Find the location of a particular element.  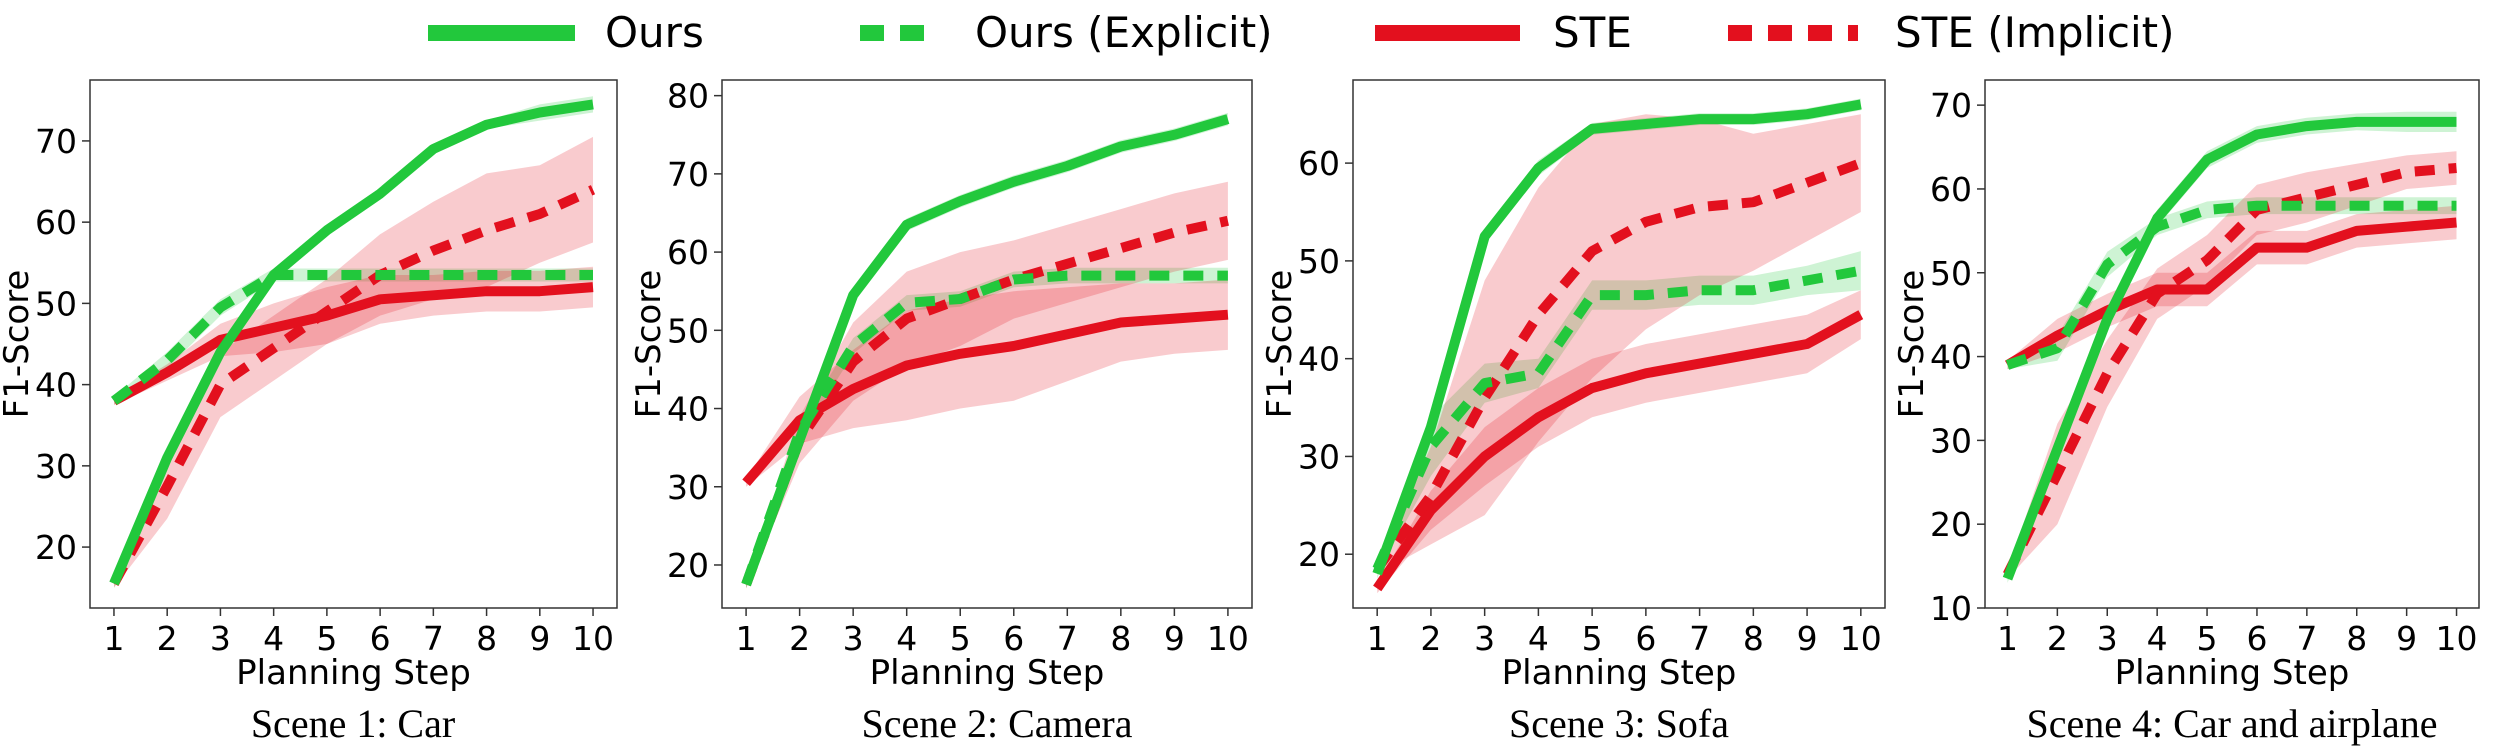

chart-title: Scene 4: Car and airplane is located at coordinates (2232, 723).